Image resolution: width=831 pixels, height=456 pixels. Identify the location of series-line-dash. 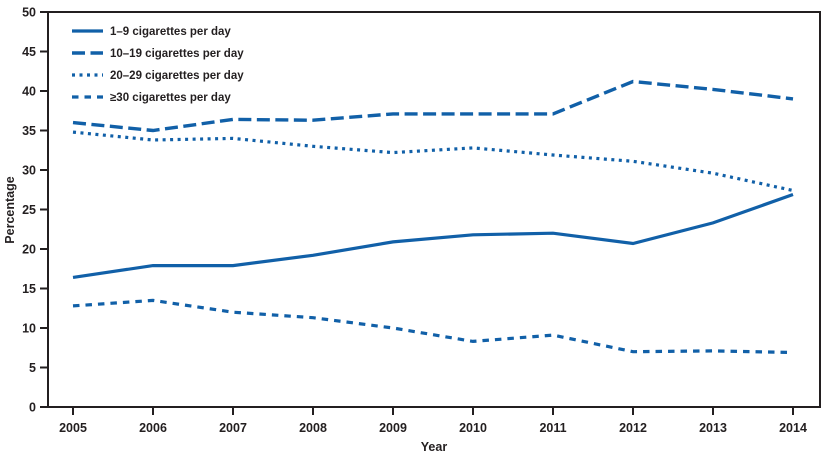
(433, 326).